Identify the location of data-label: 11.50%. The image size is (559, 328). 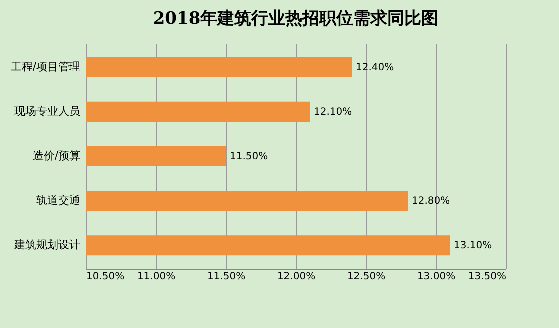
(249, 157).